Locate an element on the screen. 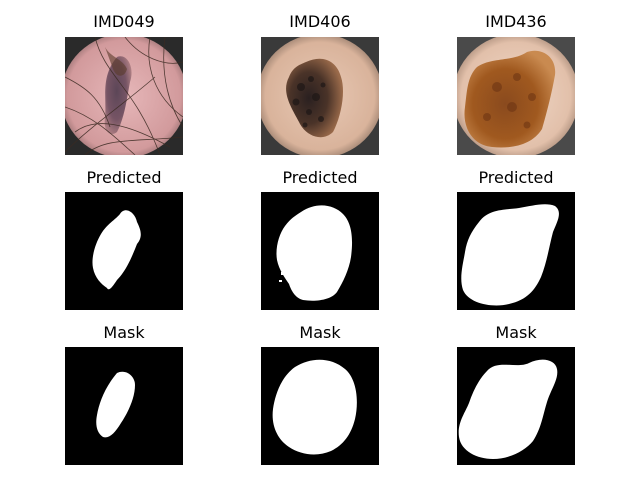 The width and height of the screenshot is (640, 480). dermoscopy-image-imd049 is located at coordinates (124, 96).